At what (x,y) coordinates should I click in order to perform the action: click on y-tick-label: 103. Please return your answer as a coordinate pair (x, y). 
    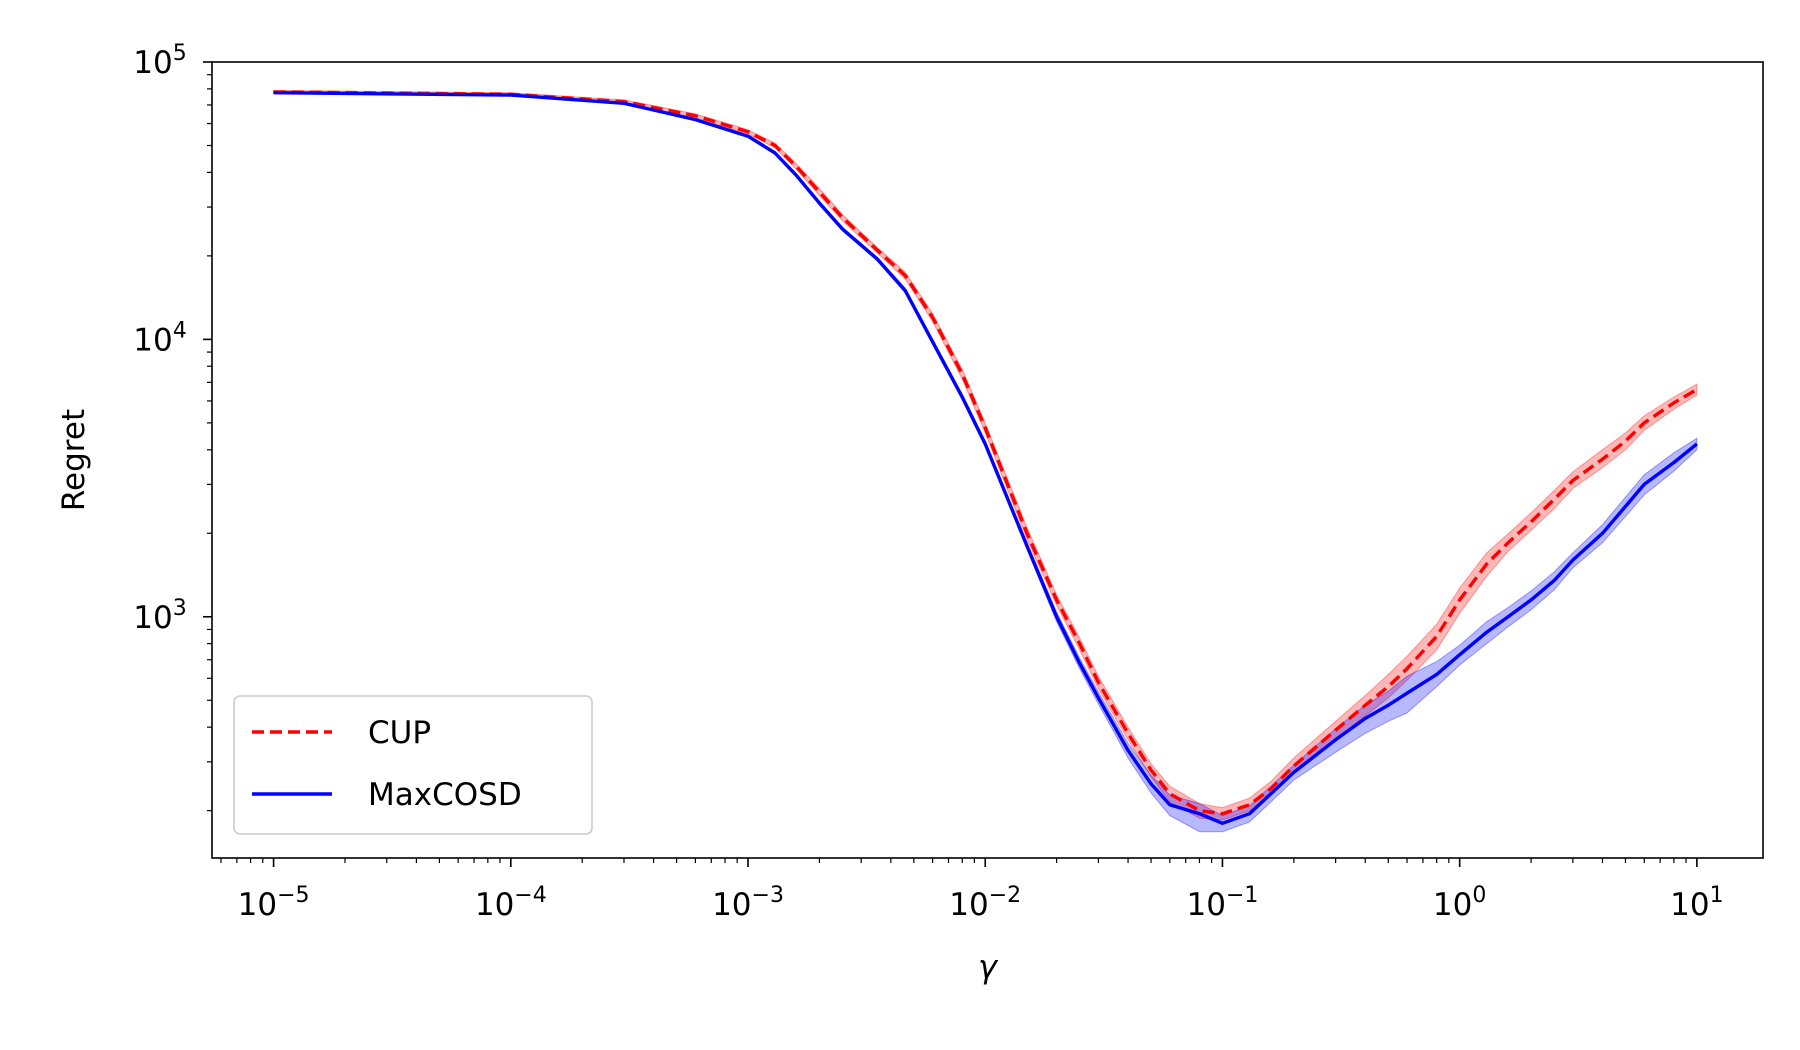
    Looking at the image, I should click on (159, 616).